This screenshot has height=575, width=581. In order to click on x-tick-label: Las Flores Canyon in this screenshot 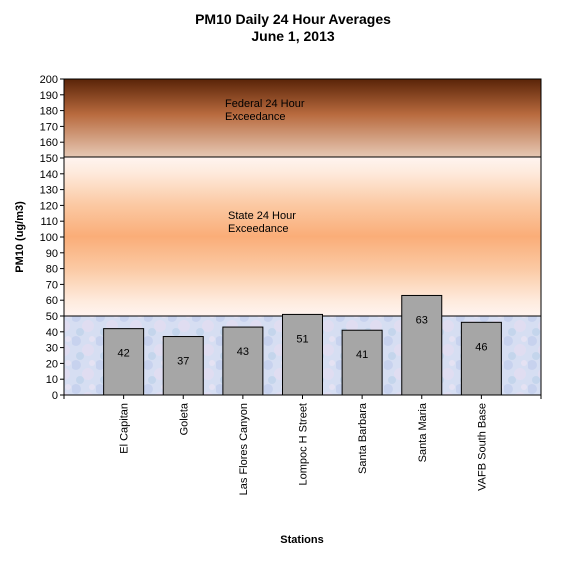, I will do `click(244, 449)`.